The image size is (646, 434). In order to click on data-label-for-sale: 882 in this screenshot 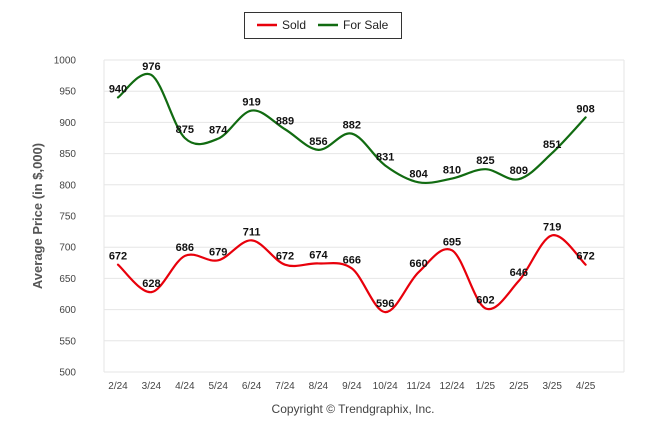, I will do `click(352, 126)`.